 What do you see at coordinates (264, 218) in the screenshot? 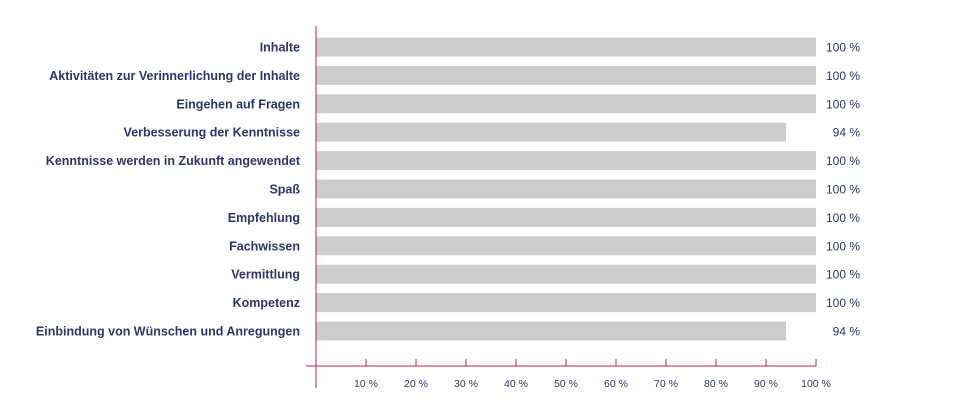
I see `category-label: Empfehlung` at bounding box center [264, 218].